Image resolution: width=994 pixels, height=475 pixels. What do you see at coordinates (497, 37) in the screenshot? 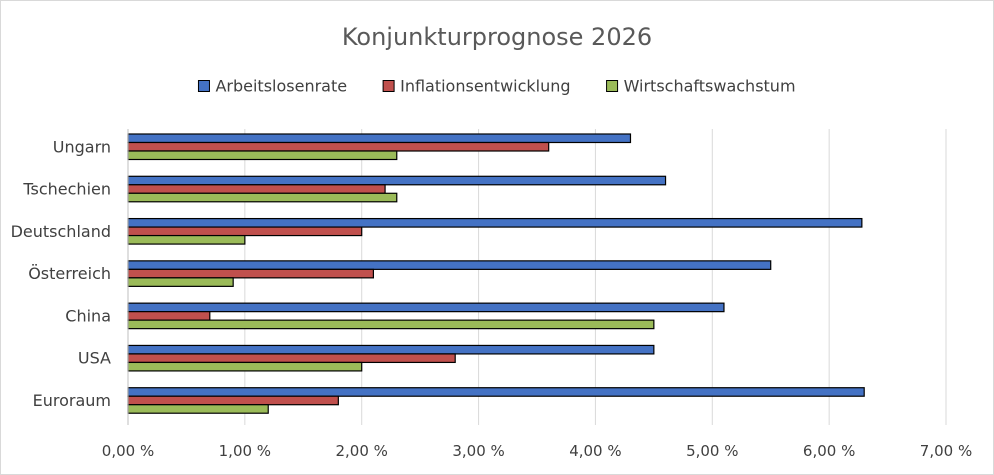
I see `chart-title: Konjunkturprognose 2026` at bounding box center [497, 37].